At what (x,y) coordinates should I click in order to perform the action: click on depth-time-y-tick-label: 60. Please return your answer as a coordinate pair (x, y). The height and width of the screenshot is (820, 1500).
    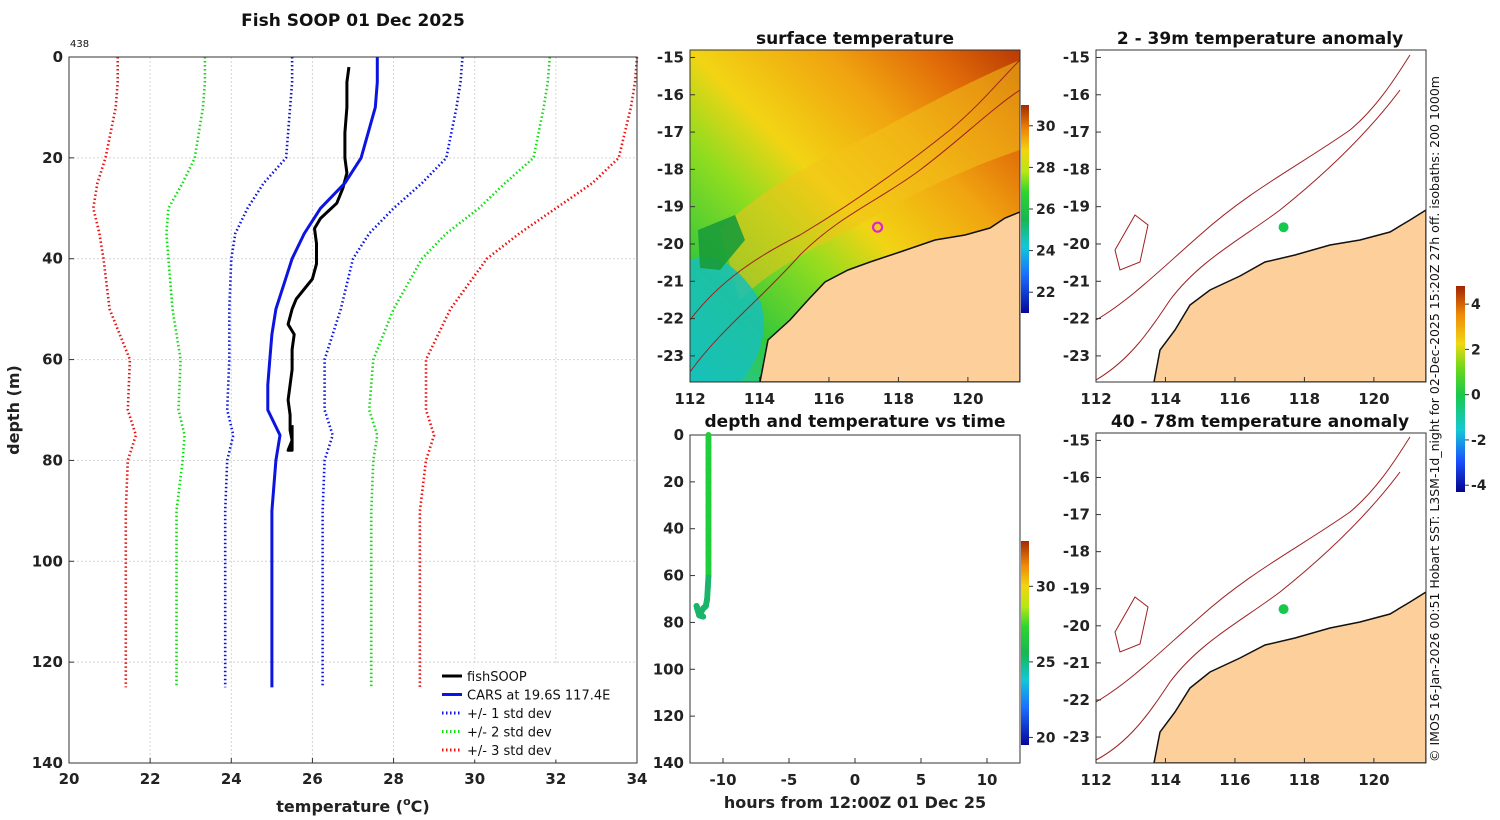
    Looking at the image, I should click on (673, 576).